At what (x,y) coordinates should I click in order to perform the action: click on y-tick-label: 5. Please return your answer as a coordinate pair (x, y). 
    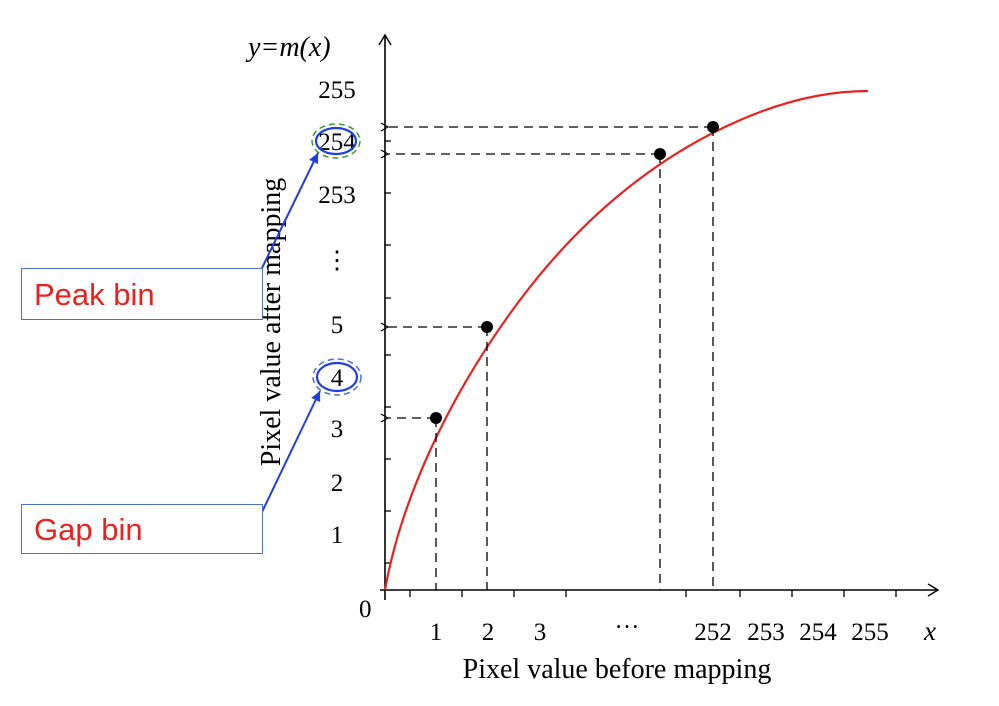
    Looking at the image, I should click on (337, 325).